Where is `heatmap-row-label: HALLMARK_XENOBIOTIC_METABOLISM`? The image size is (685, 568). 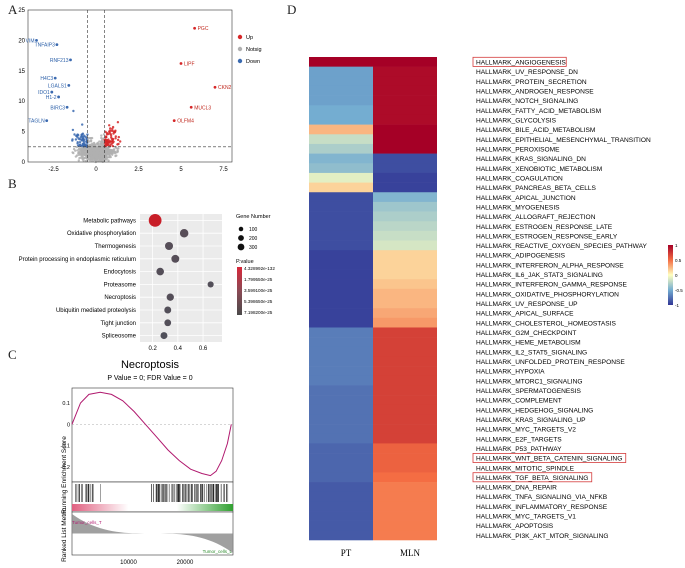 heatmap-row-label: HALLMARK_XENOBIOTIC_METABOLISM is located at coordinates (539, 169).